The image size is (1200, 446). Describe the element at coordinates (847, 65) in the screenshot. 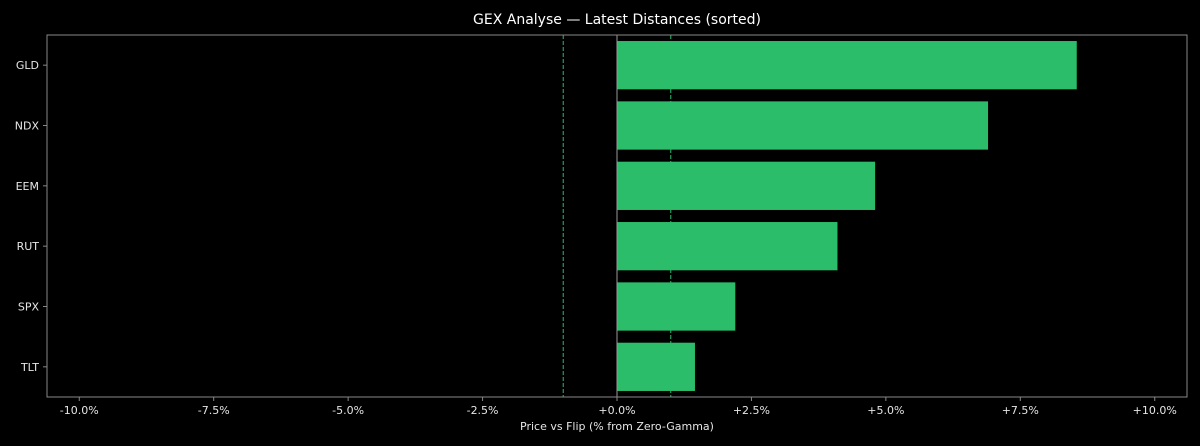

I see `bar-gld` at that location.